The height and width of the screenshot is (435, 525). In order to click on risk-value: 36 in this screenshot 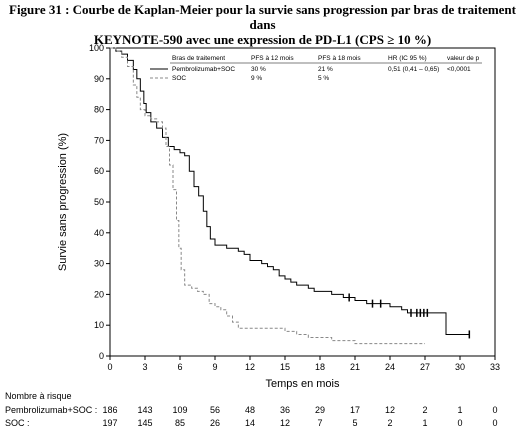, I will do `click(285, 410)`.